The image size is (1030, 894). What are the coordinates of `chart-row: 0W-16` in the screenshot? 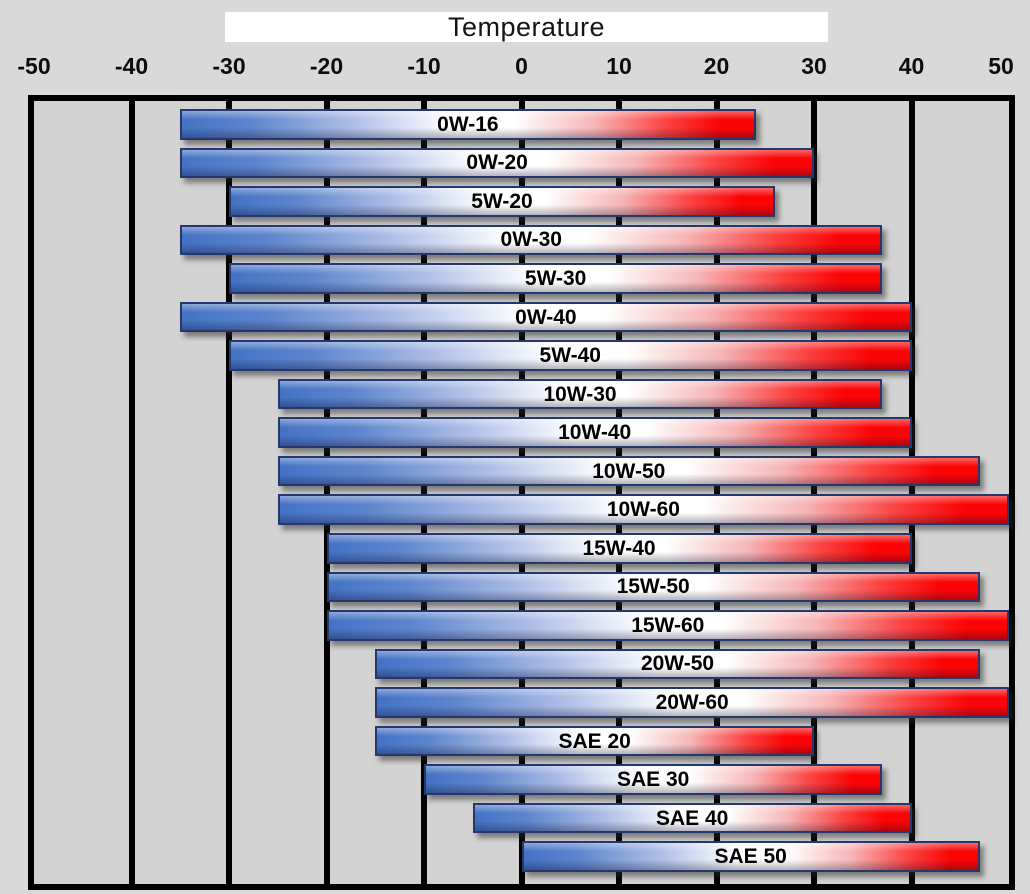 It's located at (521, 127).